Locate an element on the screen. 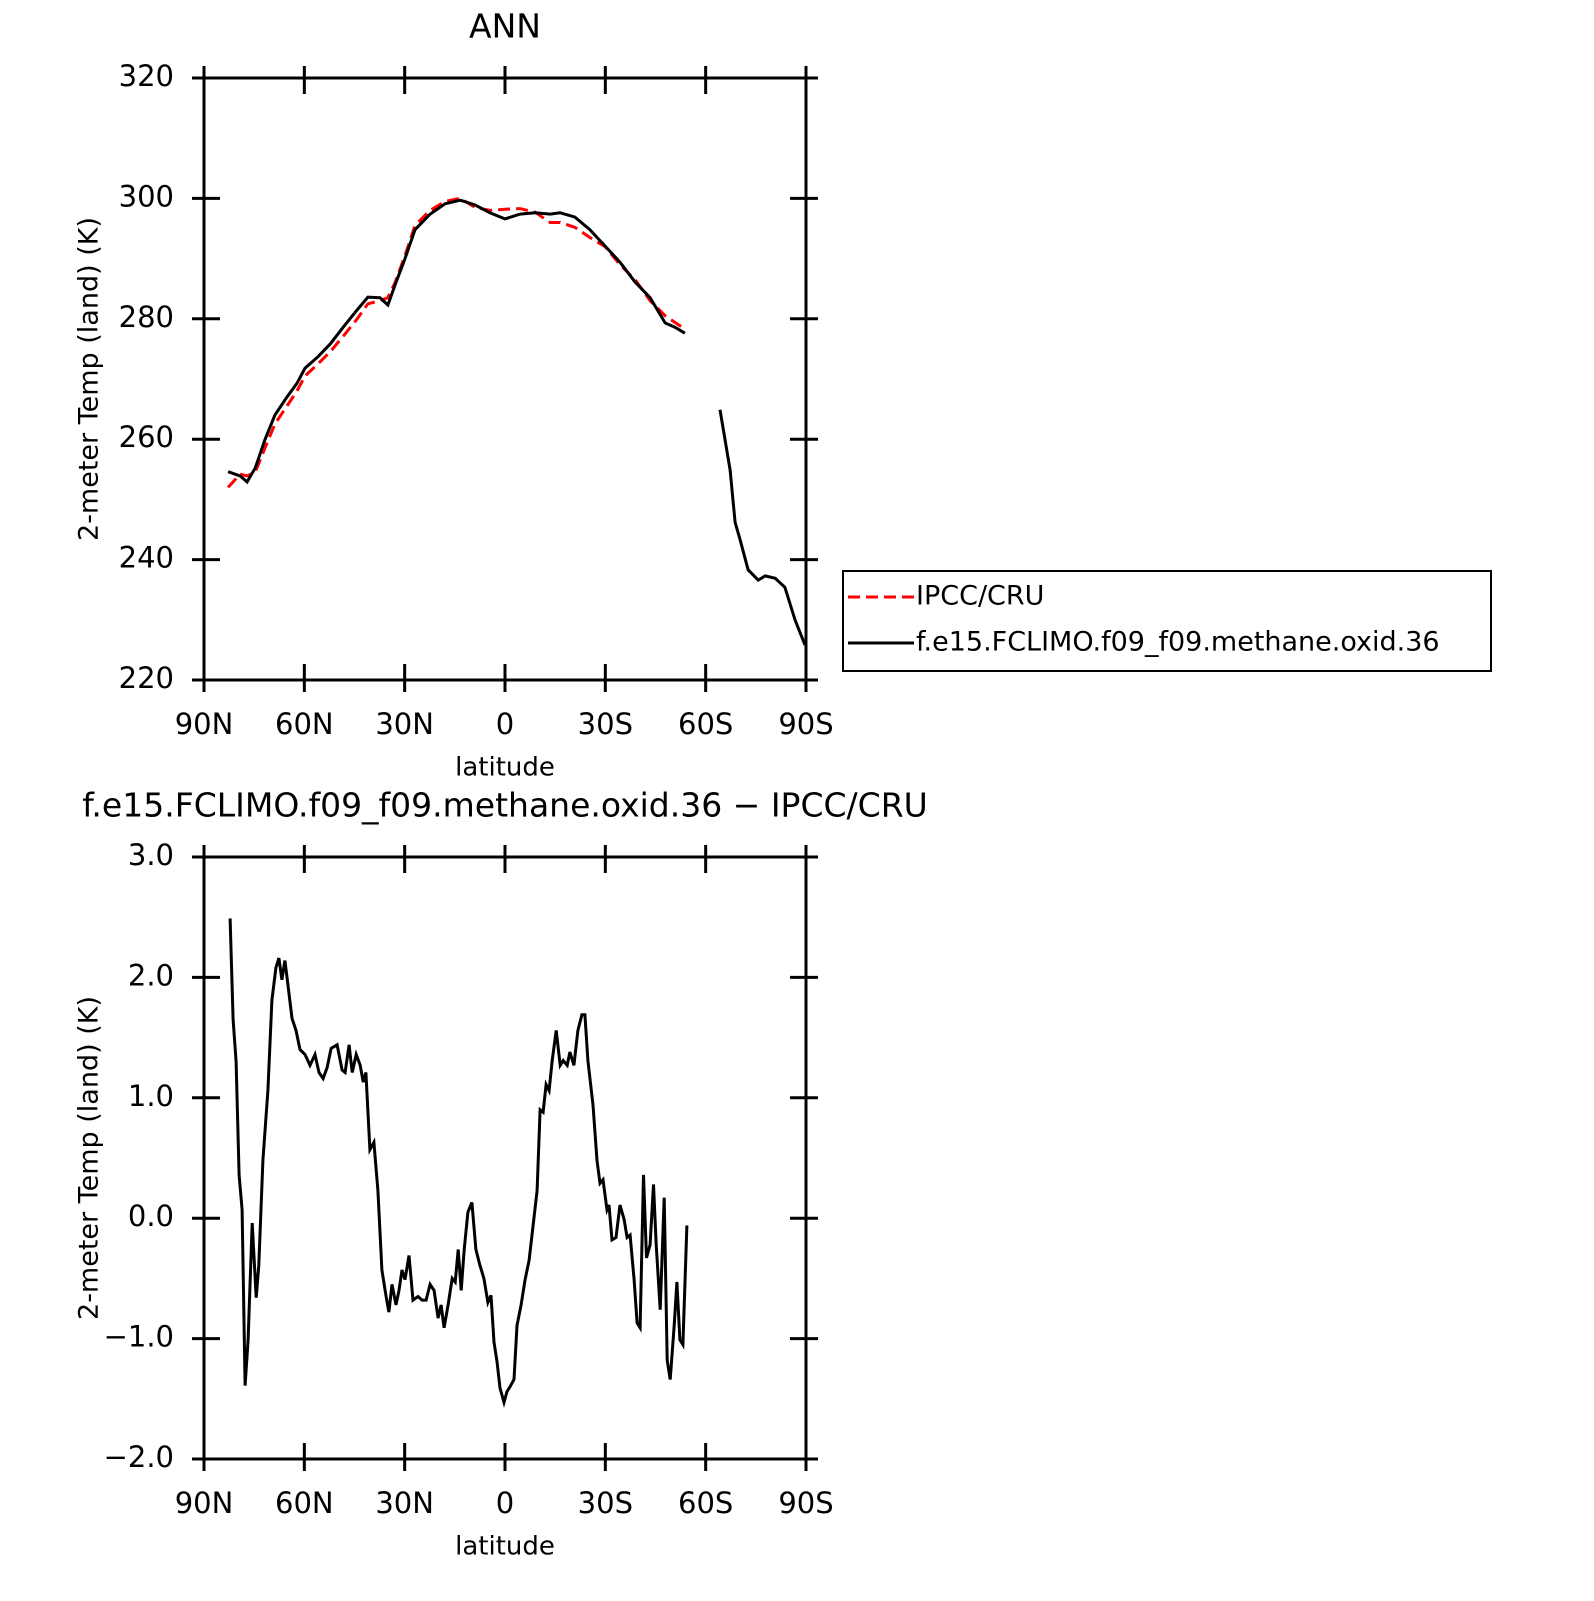  y-tick-label: 300 is located at coordinates (146, 196).